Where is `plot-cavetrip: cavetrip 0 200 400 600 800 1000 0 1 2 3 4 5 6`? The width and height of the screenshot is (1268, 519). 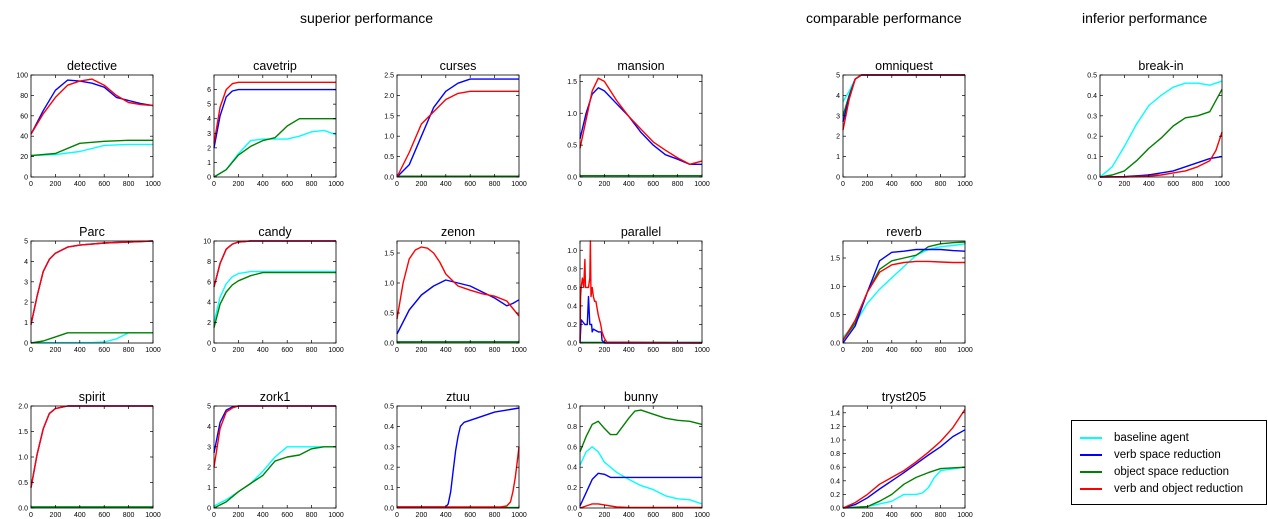 plot-cavetrip: cavetrip 0 200 400 600 800 1000 0 1 2 3 4 5 6 is located at coordinates (275, 123).